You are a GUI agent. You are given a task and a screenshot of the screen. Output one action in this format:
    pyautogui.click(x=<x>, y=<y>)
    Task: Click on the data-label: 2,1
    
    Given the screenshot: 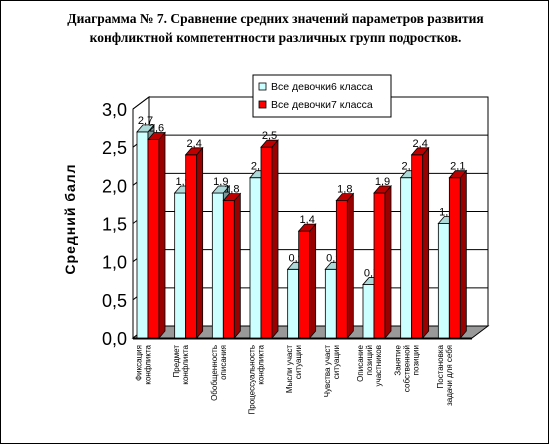 What is the action you would take?
    pyautogui.click(x=457, y=167)
    